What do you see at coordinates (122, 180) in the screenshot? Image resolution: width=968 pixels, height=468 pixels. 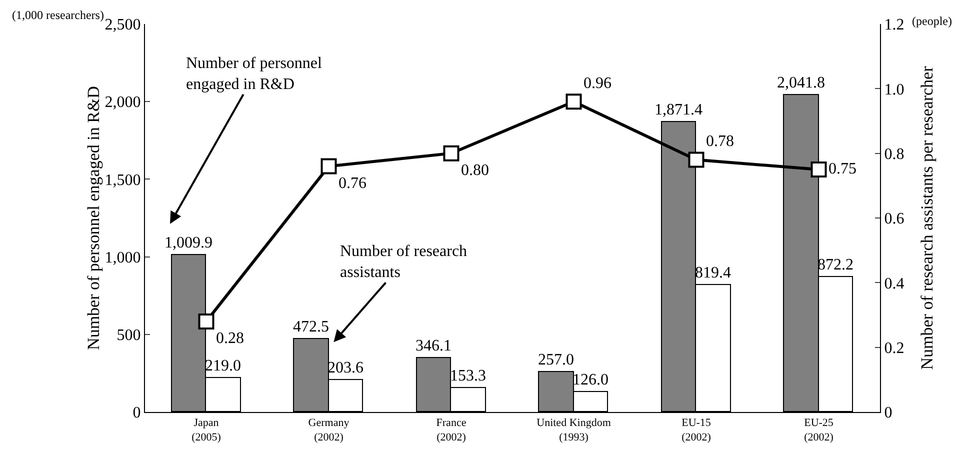 I see `y-tick-label: 1,500` at bounding box center [122, 180].